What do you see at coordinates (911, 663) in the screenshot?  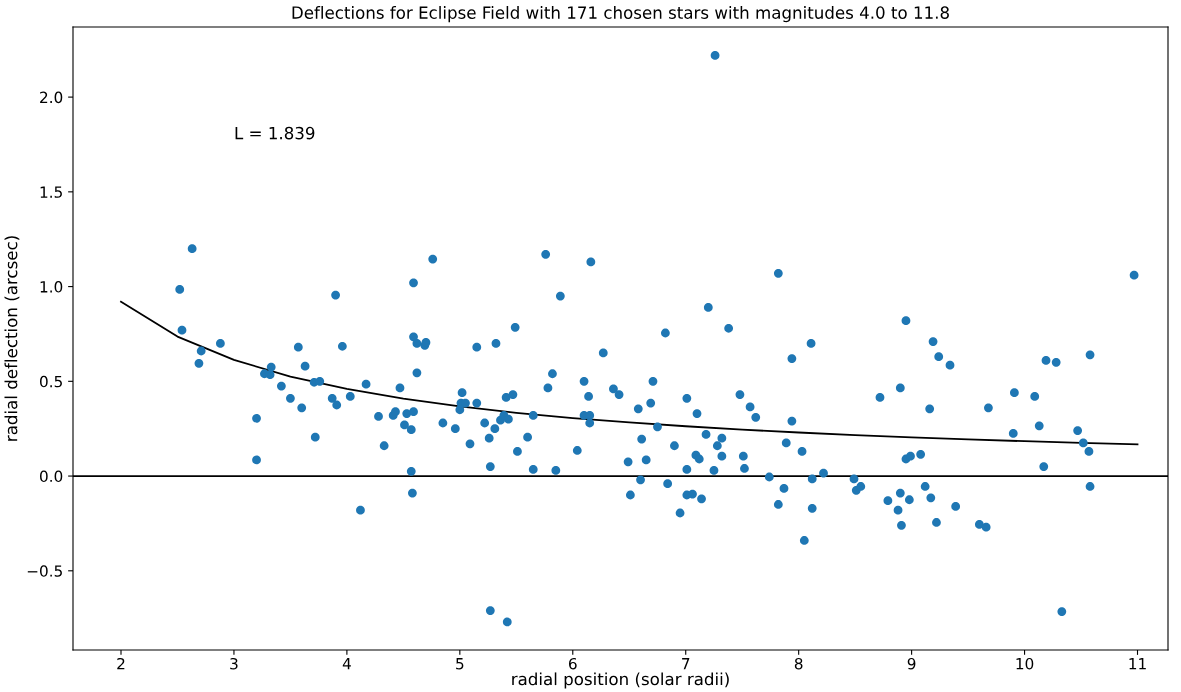 I see `x-tick-label: 9` at bounding box center [911, 663].